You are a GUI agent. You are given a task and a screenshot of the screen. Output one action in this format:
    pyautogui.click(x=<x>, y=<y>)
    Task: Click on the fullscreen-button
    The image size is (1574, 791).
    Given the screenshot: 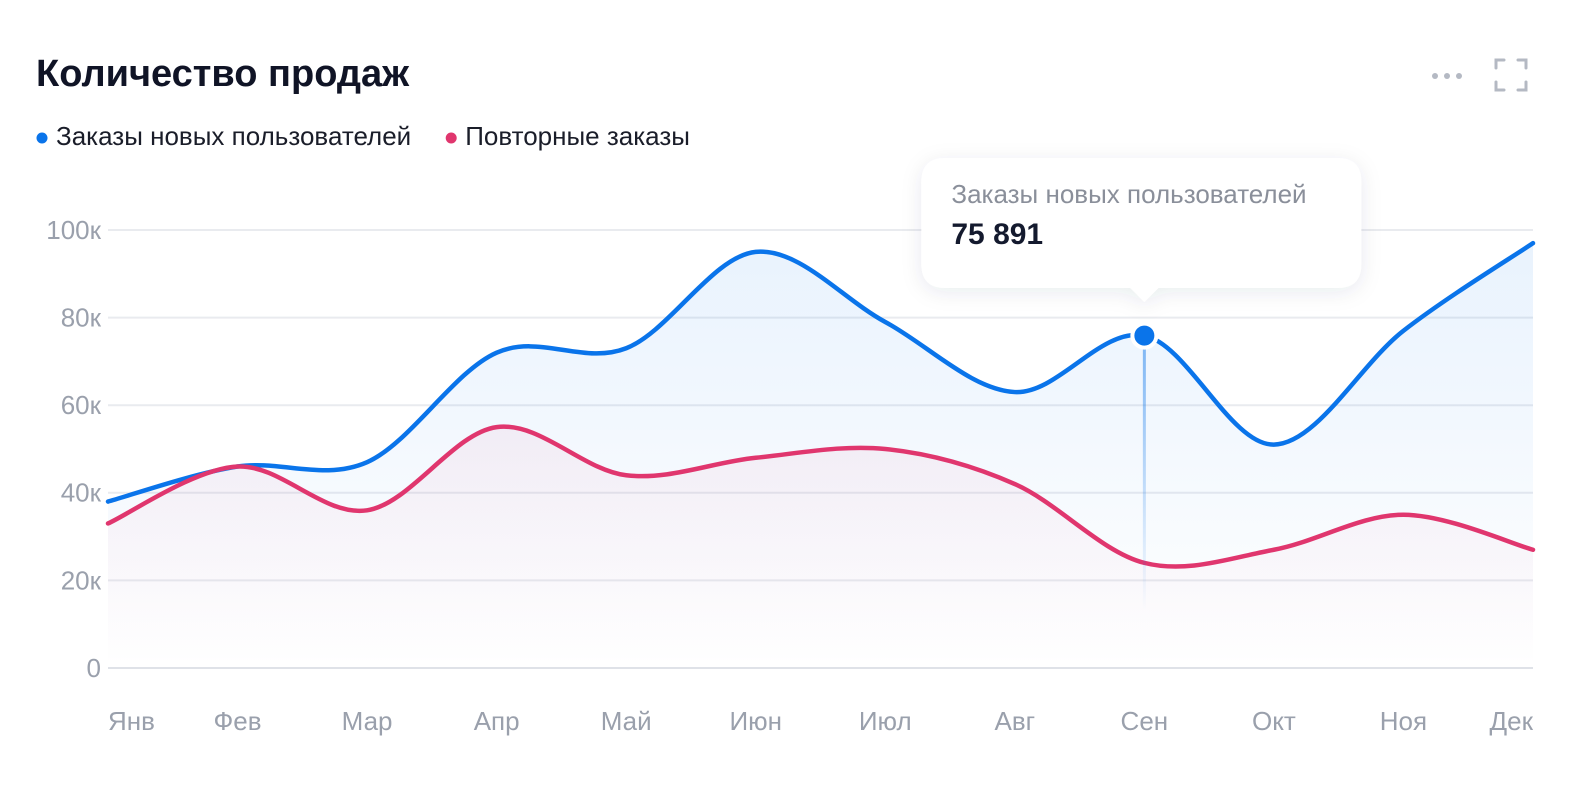 What is the action you would take?
    pyautogui.click(x=1511, y=75)
    